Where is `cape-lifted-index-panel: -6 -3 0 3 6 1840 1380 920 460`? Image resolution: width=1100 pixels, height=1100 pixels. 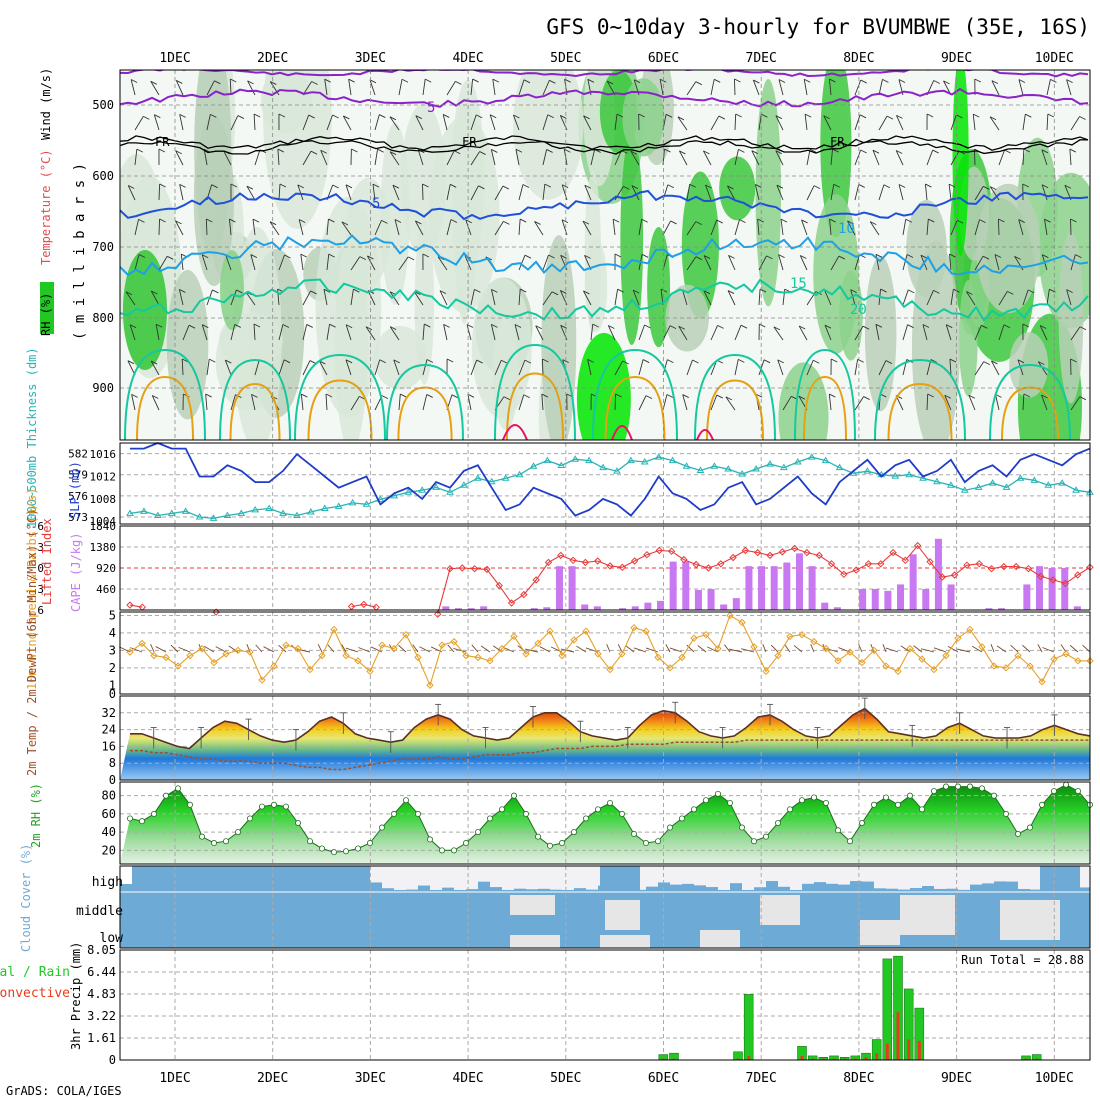 cape-lifted-index-panel: -6 -3 0 3 6 1840 1380 920 460 is located at coordinates (562, 569).